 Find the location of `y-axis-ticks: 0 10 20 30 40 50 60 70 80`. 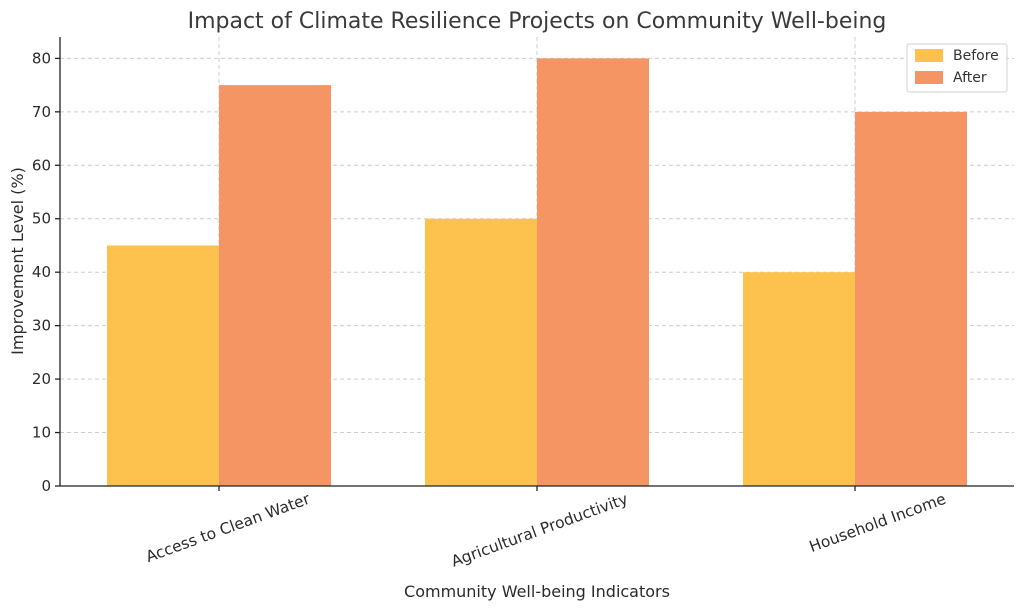

y-axis-ticks: 0 10 20 30 40 50 60 70 80 is located at coordinates (46, 272).